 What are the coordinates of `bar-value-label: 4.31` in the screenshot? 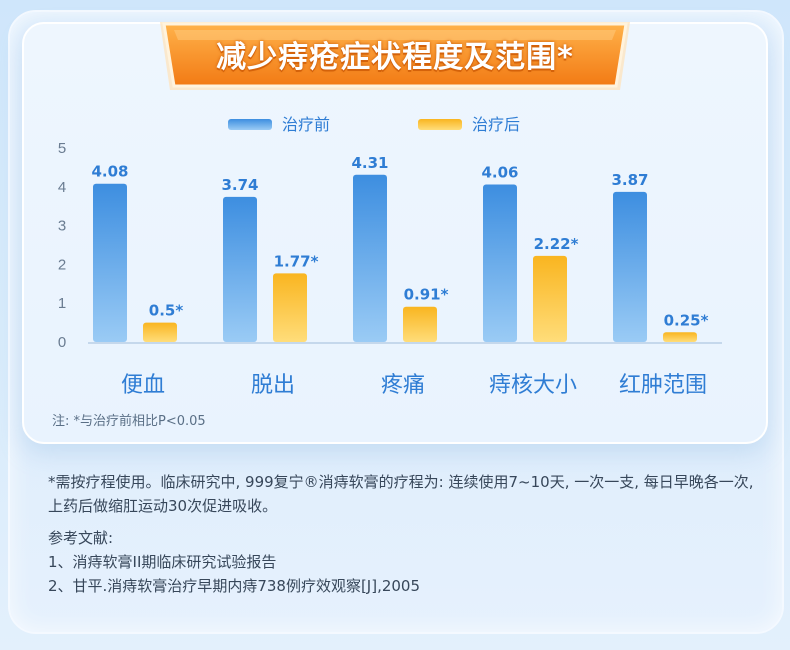 It's located at (369, 163).